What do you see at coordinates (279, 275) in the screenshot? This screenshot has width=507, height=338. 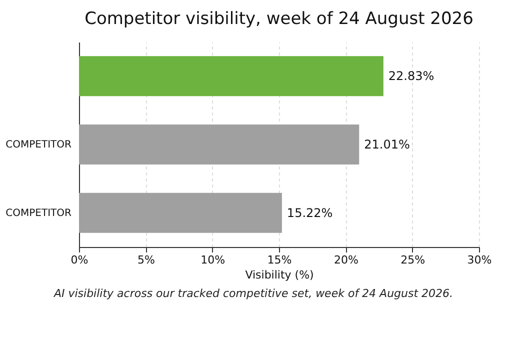 I see `x-axis-title: Visibility (%)` at bounding box center [279, 275].